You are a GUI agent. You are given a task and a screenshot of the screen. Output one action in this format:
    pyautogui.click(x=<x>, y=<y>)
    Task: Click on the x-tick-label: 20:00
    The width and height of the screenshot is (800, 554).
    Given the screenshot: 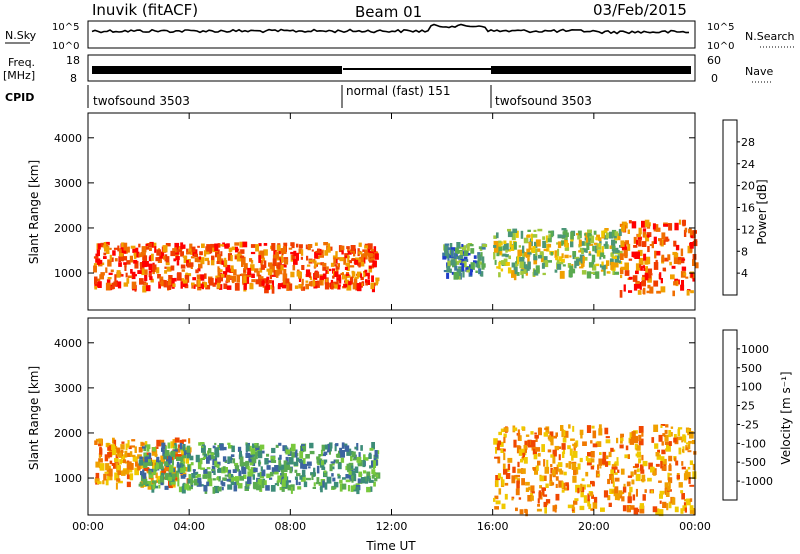 What is the action you would take?
    pyautogui.click(x=594, y=526)
    